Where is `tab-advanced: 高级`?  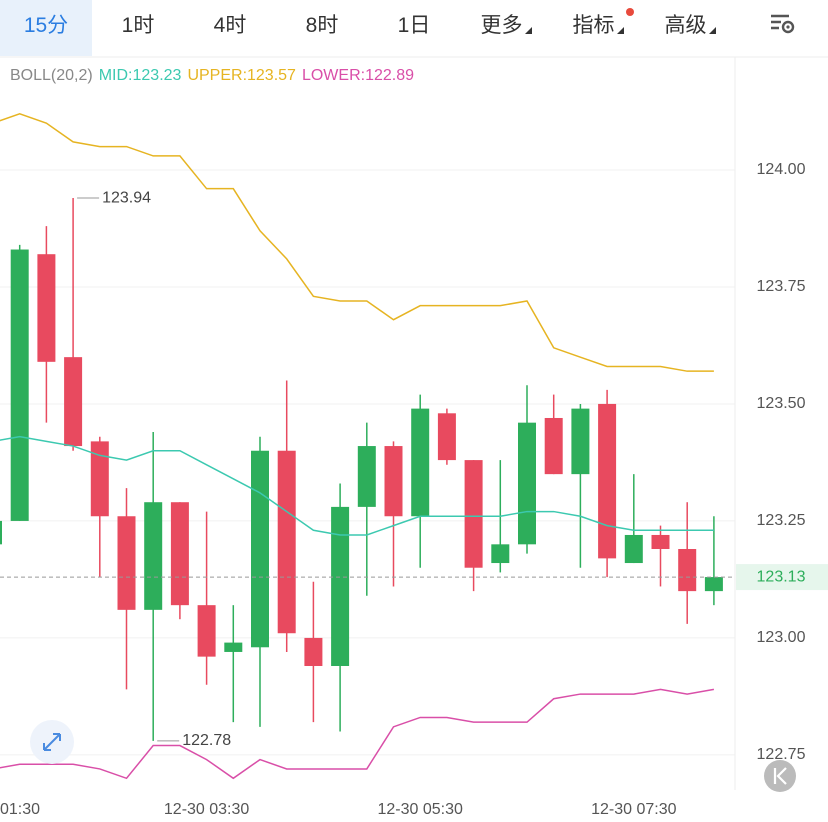 tab-advanced: 高级 is located at coordinates (690, 28).